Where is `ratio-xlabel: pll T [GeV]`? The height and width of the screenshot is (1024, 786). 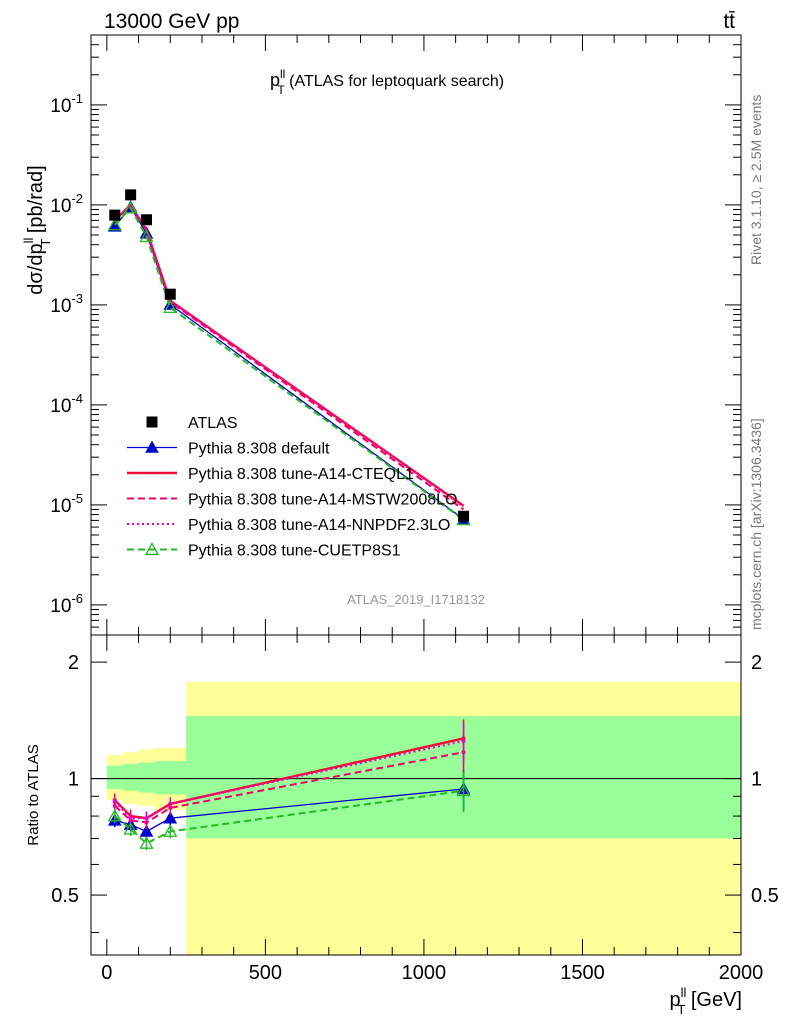 ratio-xlabel: pll T [GeV] is located at coordinates (705, 1001).